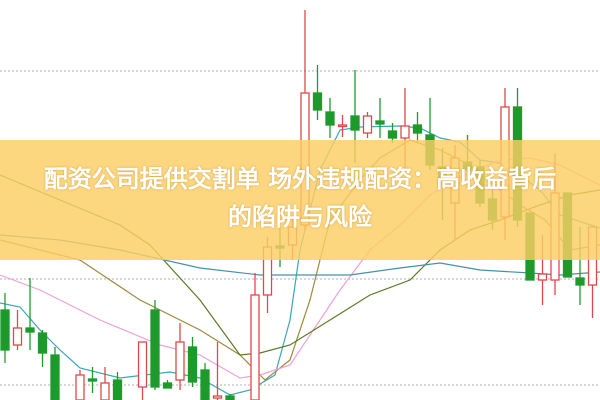 The image size is (600, 400). Describe the element at coordinates (300, 179) in the screenshot. I see `title-line-1: 配资公司提供交割单 场外违规配资：高收益背后` at that location.